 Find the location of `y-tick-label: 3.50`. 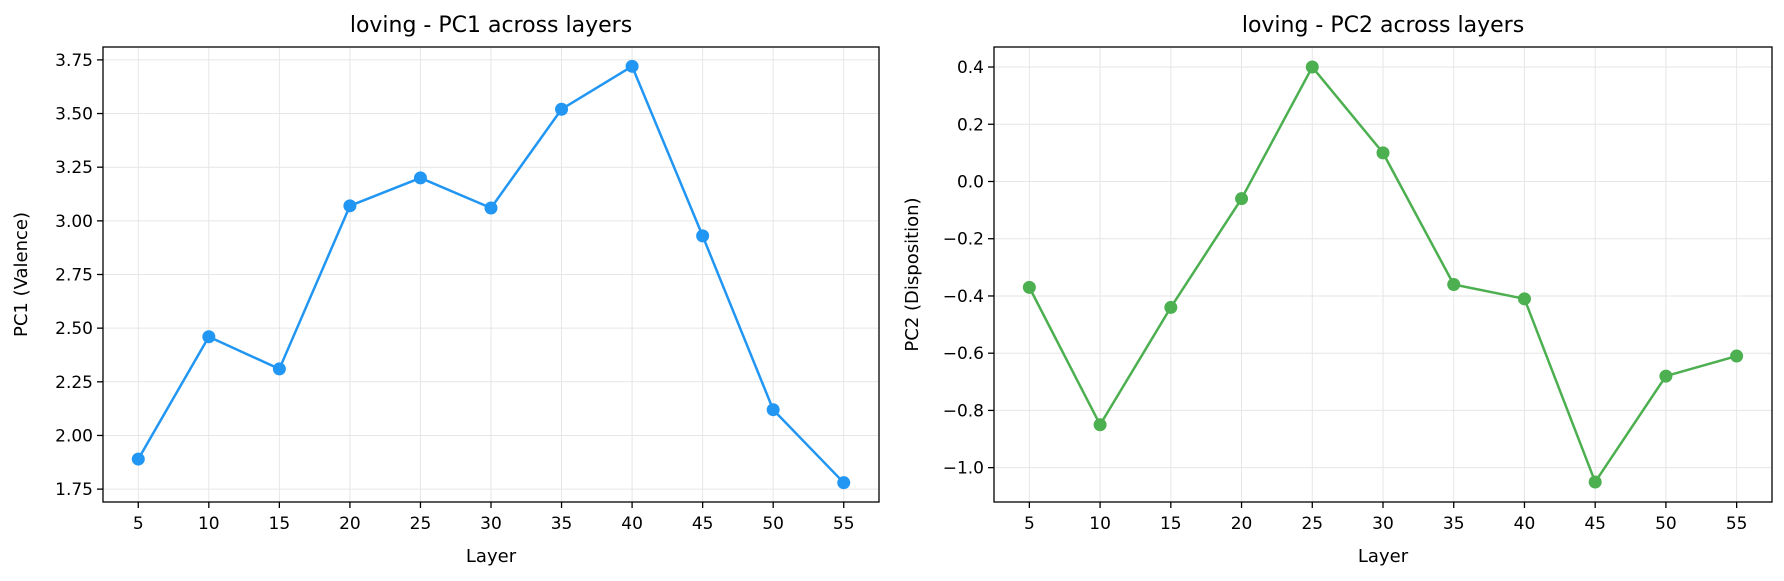

y-tick-label: 3.50 is located at coordinates (74, 115).